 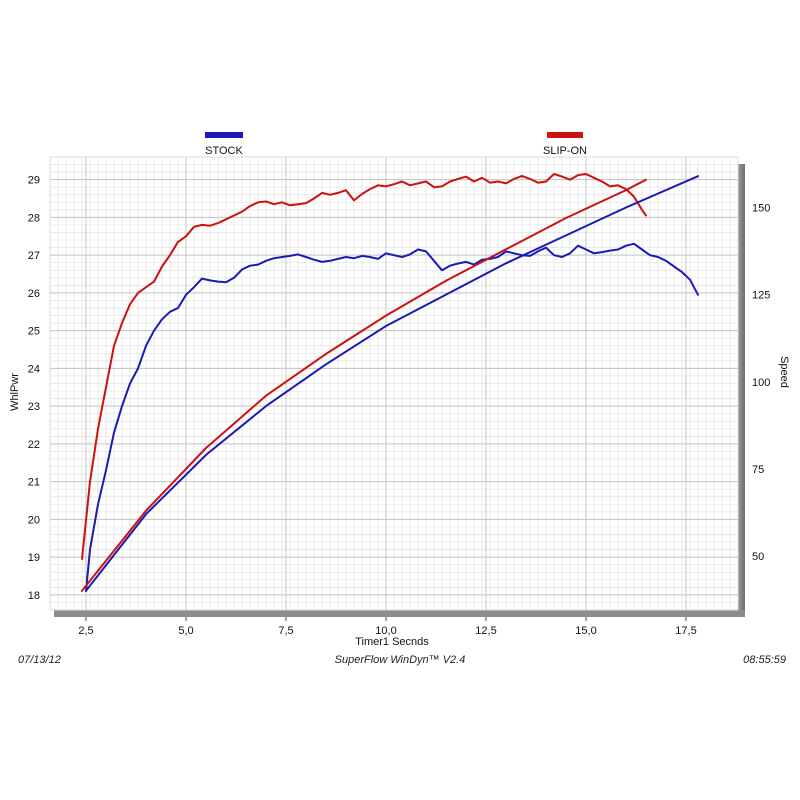 I want to click on y-left-tick-label: 28, so click(x=34, y=218).